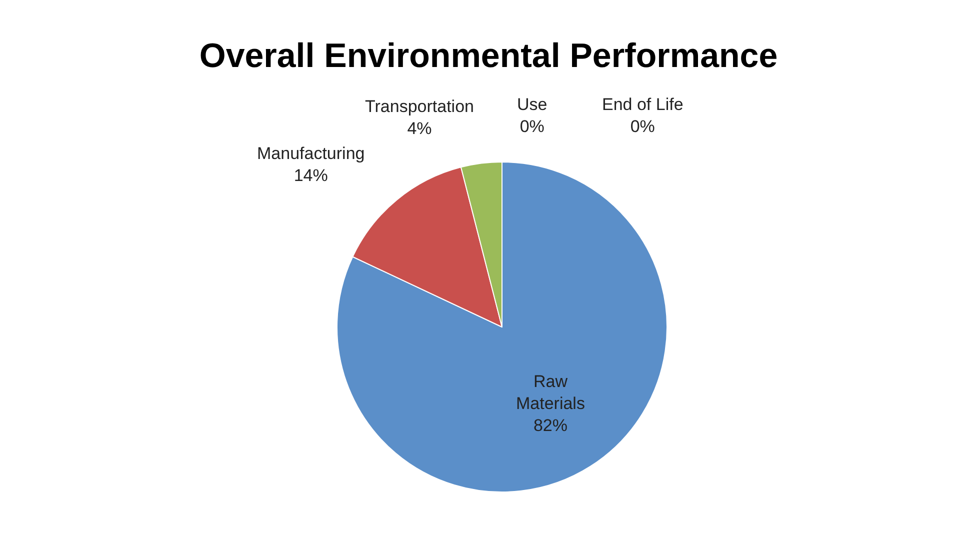  I want to click on slice-label: Manufacturing, so click(311, 153).